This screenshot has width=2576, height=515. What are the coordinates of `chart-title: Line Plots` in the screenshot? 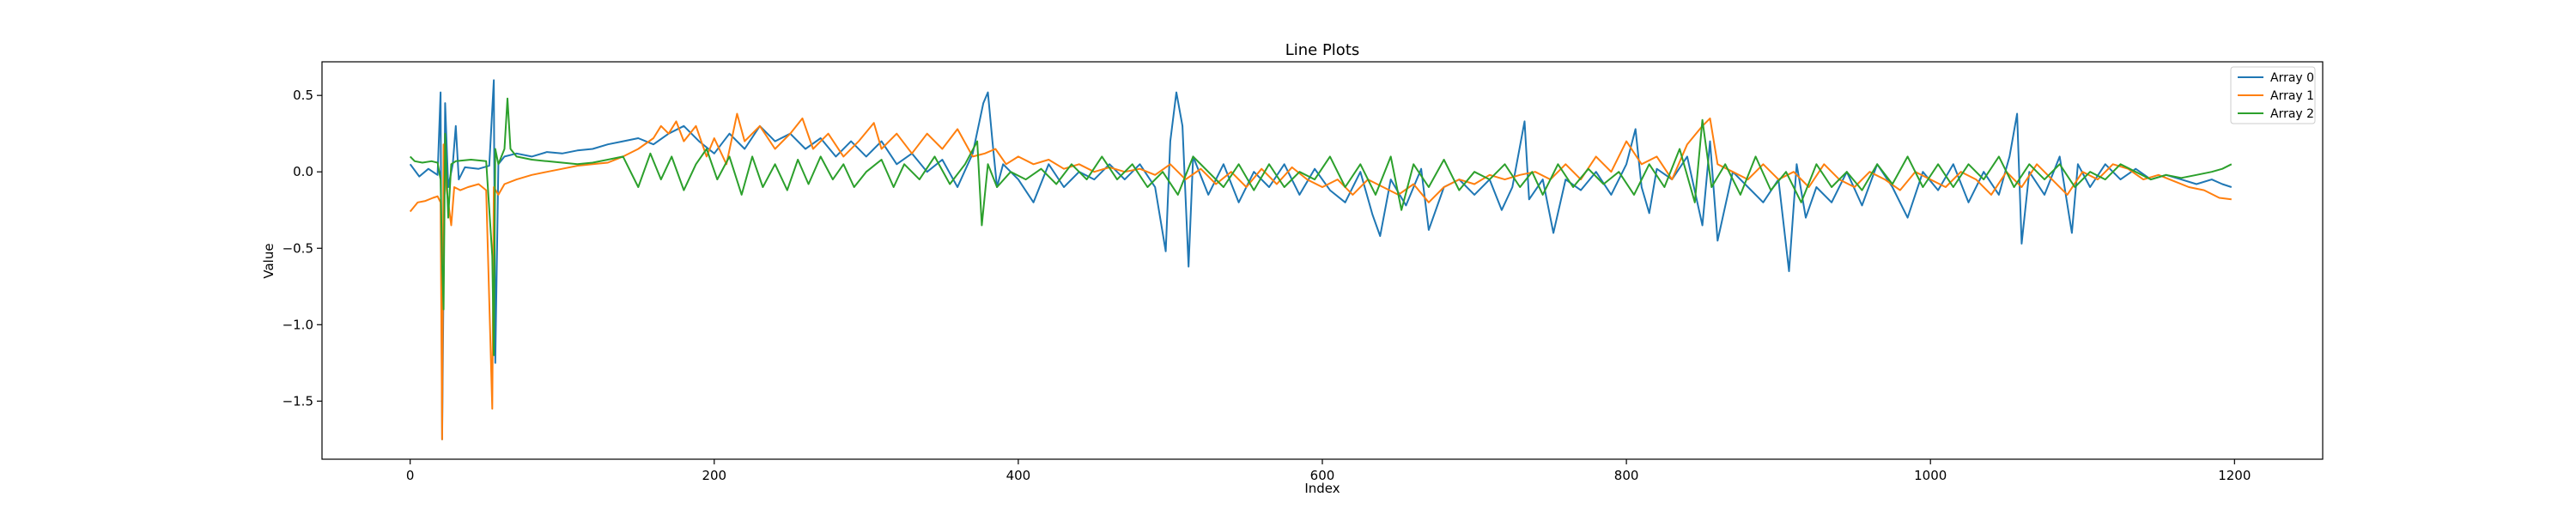 It's located at (1323, 50).